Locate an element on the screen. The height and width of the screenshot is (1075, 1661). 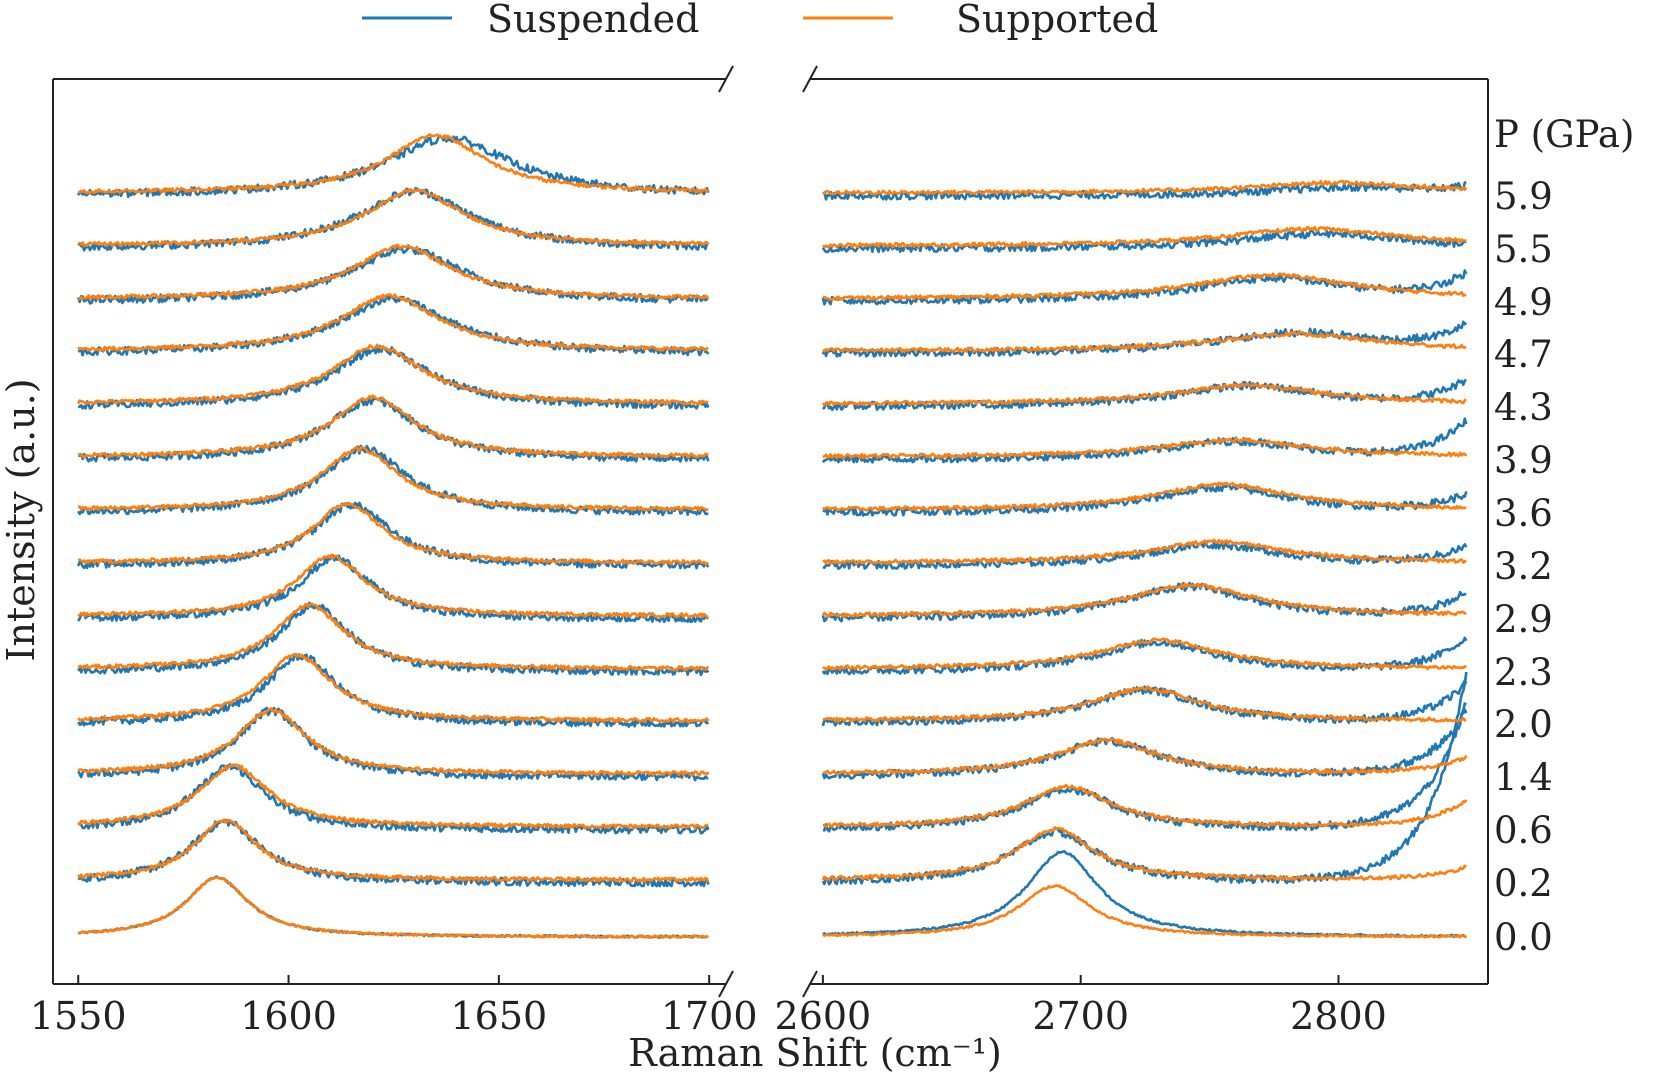
series-line-suspended-5.5 is located at coordinates (1144, 241).